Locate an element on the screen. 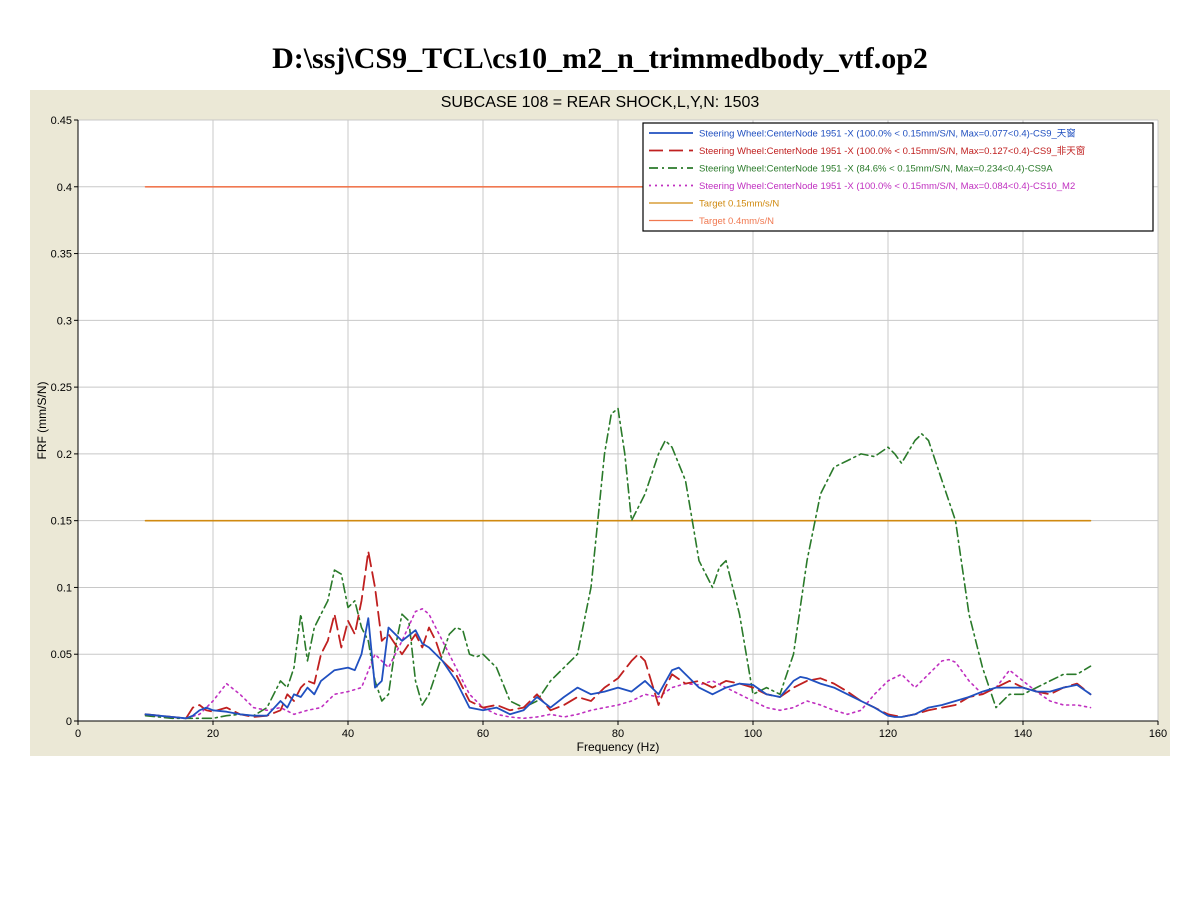 This screenshot has height=900, width=1200. x-tick-label: 160 is located at coordinates (1158, 734).